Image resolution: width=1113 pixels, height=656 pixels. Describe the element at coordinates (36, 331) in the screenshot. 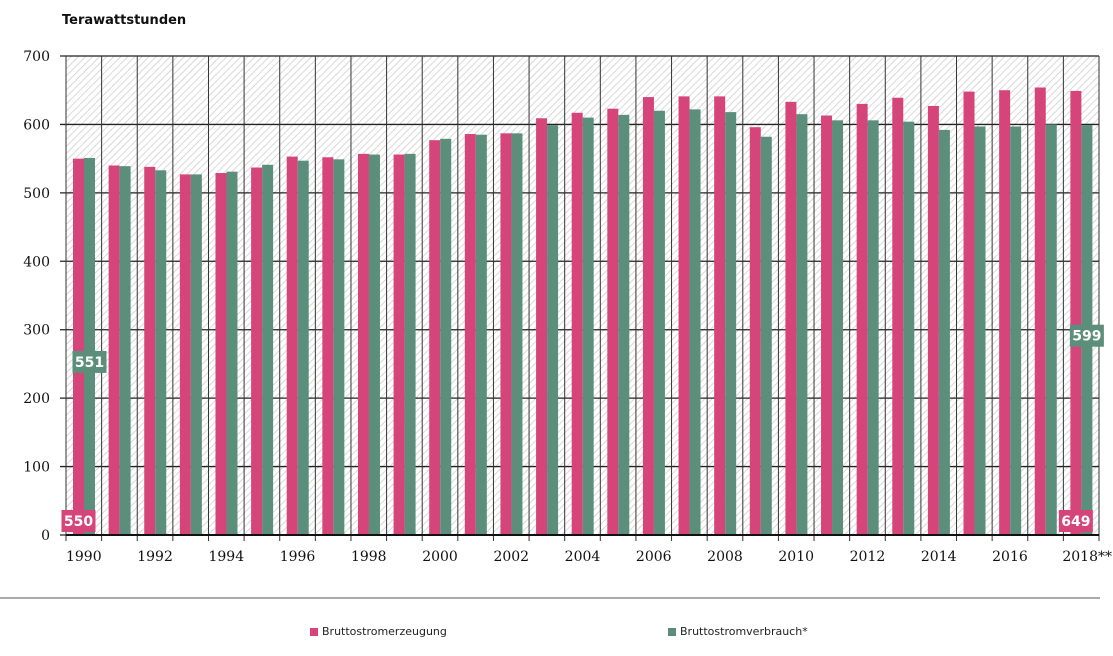

I see `y-tick-label: 300` at that location.